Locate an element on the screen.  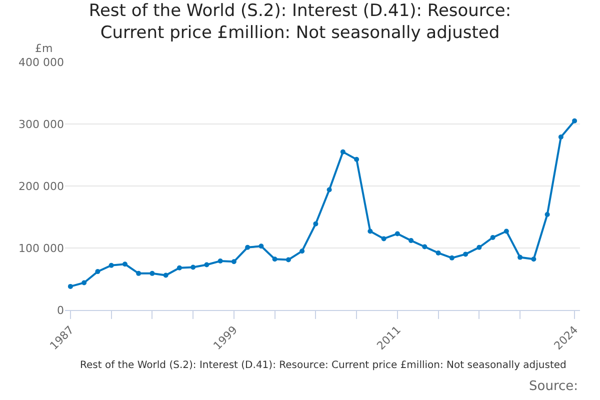
text: Rest of the World (S.2): Interest (D.41): Resource: Current price £million: Not seasonally adjusted is located at coordinates (323, 365).